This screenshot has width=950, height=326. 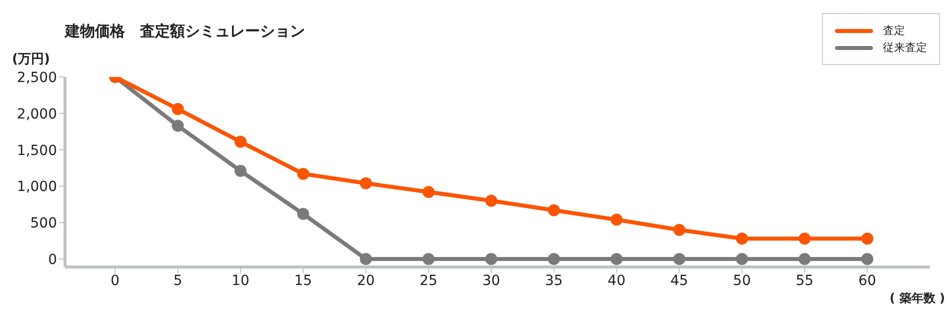 I want to click on y-tick-label: 1,000, so click(x=36, y=187).